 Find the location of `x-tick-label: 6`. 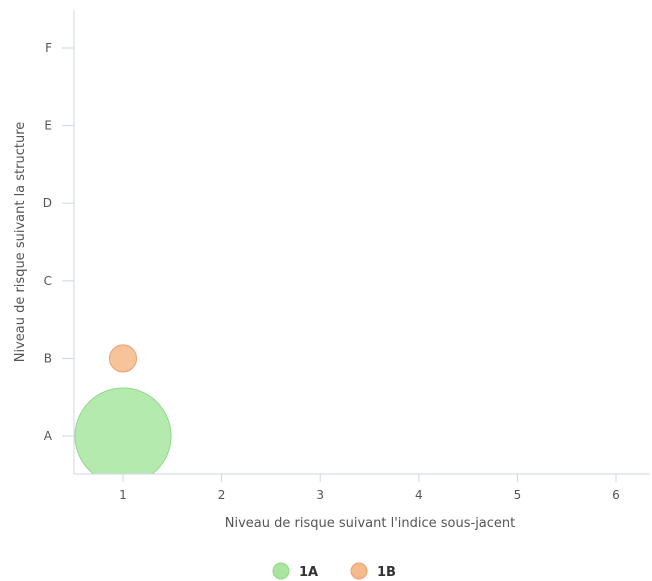

x-tick-label: 6 is located at coordinates (616, 495).